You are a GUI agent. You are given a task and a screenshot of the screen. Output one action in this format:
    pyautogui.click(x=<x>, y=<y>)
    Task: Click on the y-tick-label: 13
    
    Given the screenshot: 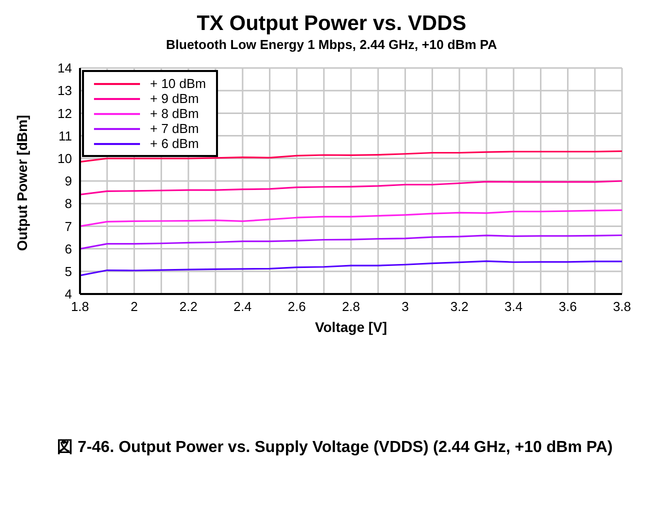 What is the action you would take?
    pyautogui.click(x=65, y=90)
    